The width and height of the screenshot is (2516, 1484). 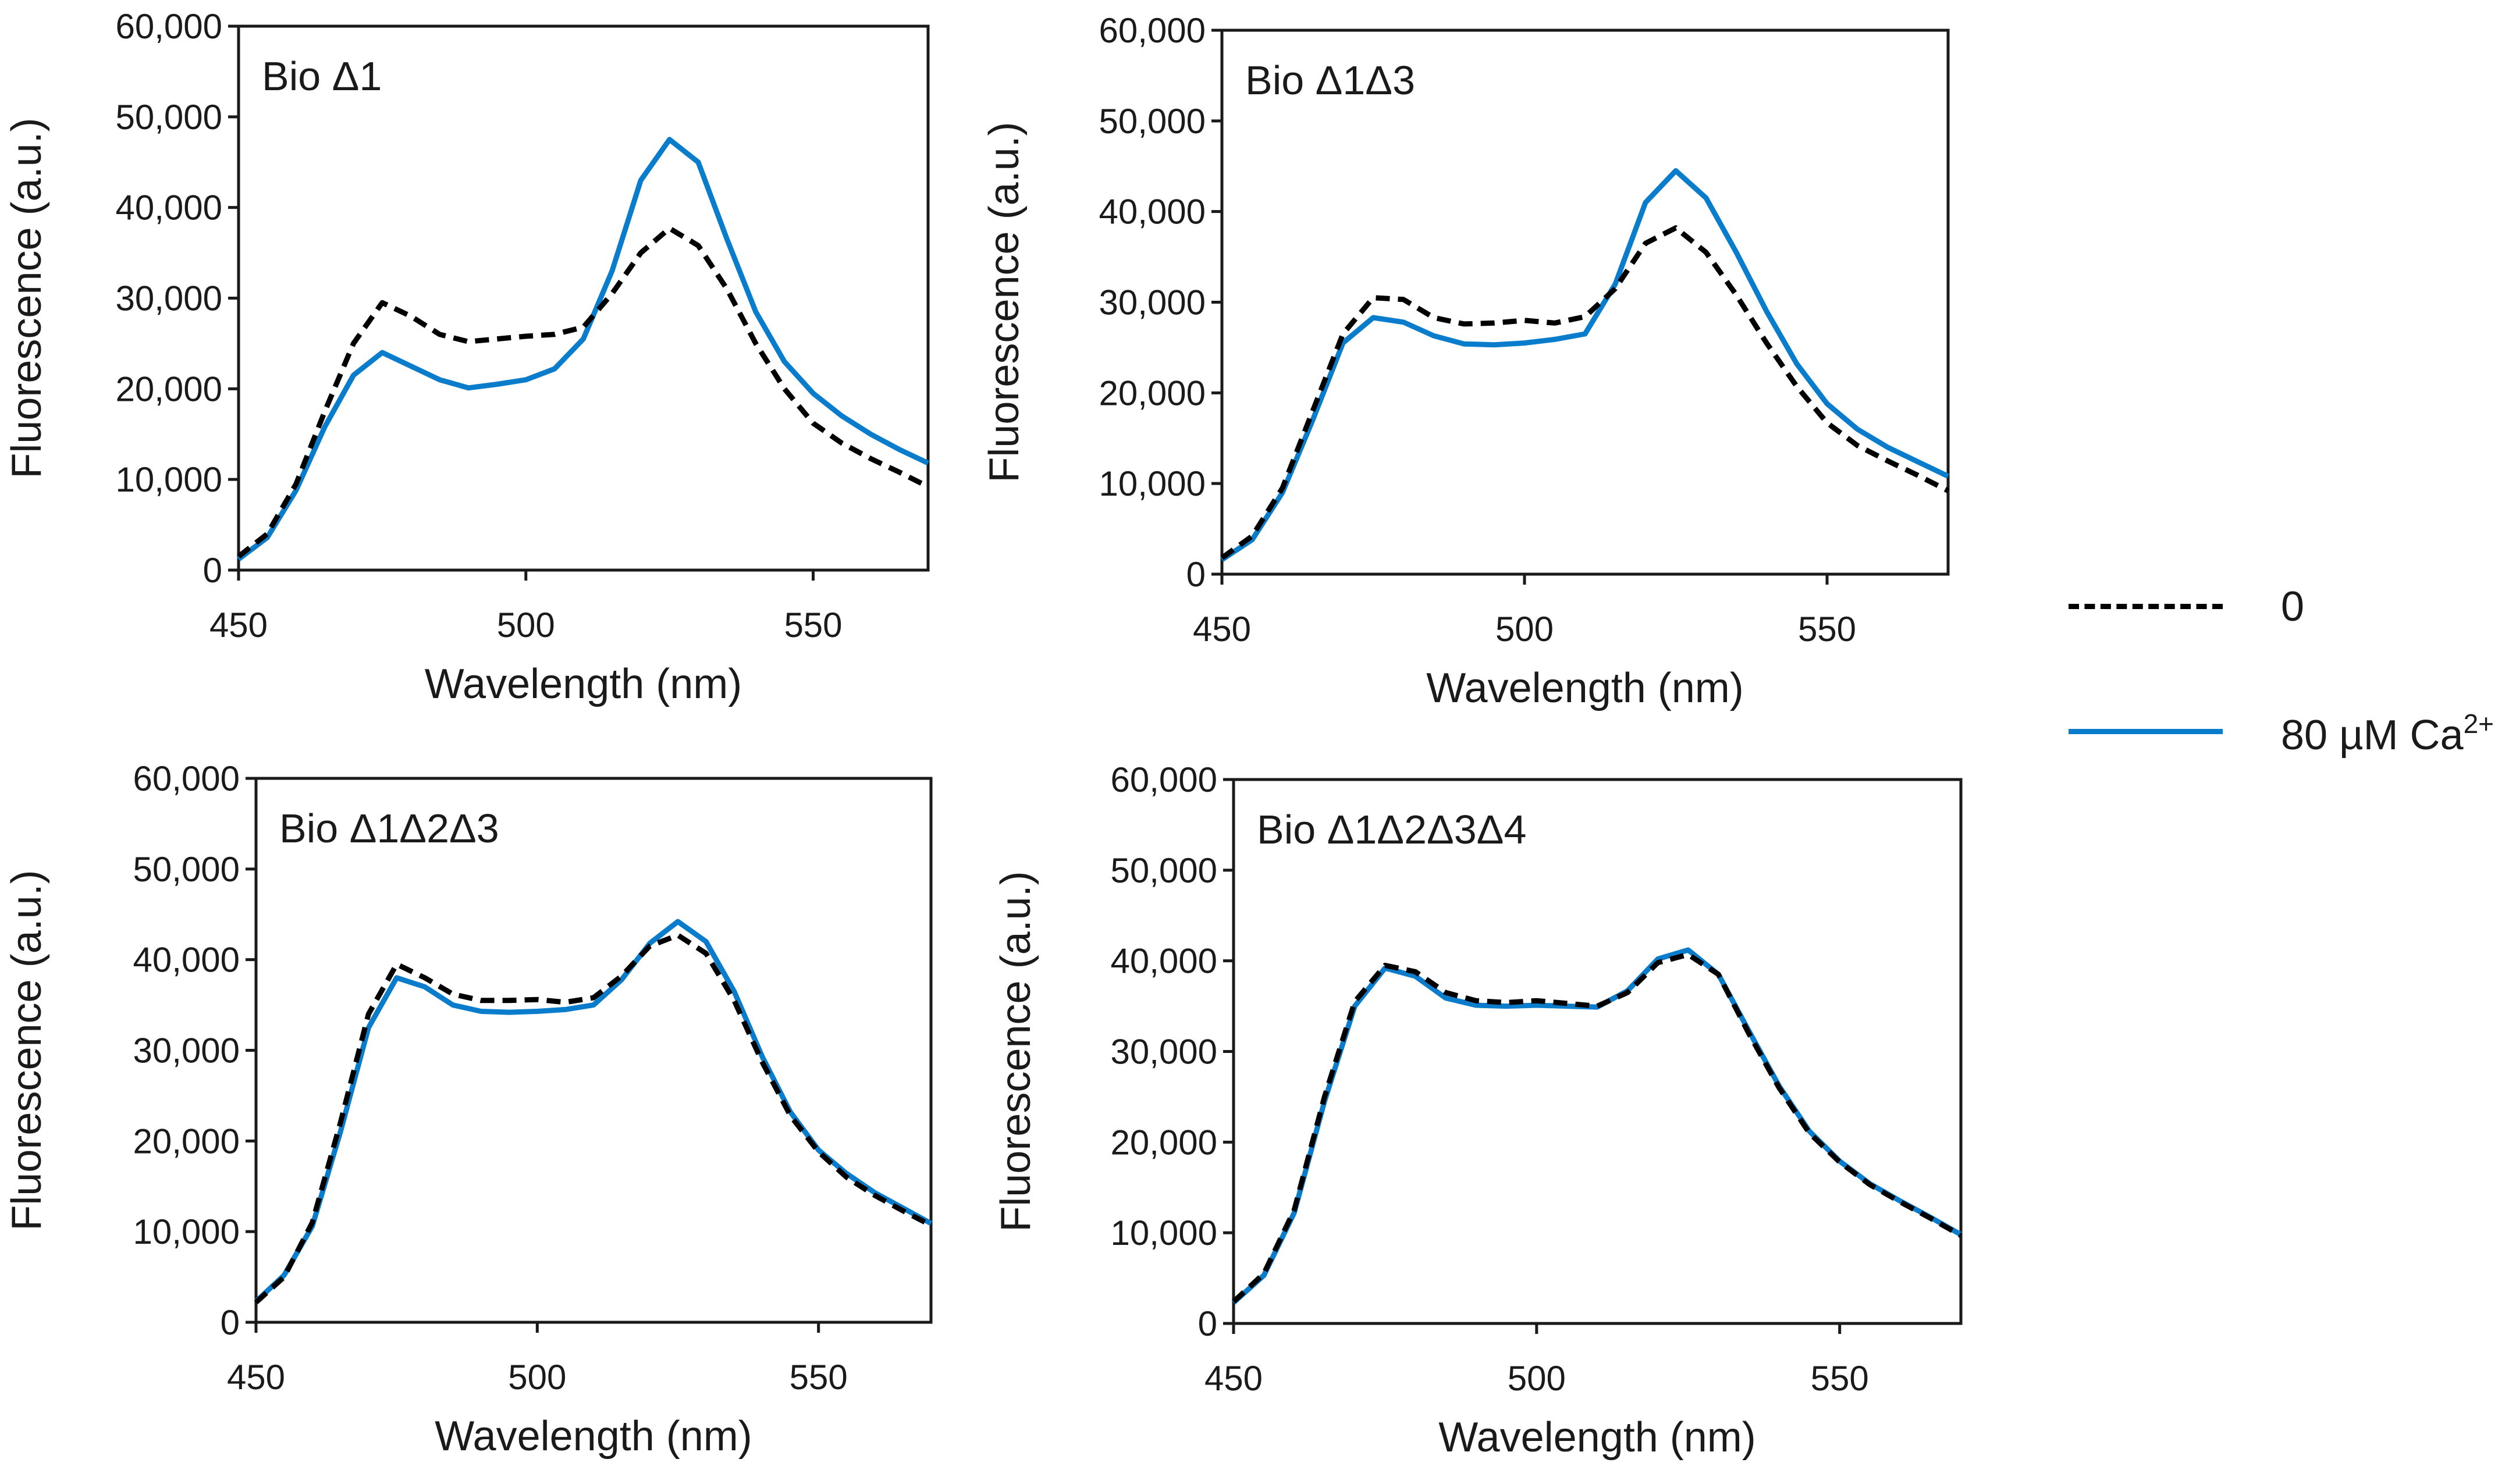 I want to click on panel-title: Bio Δ1Δ3, so click(x=1330, y=80).